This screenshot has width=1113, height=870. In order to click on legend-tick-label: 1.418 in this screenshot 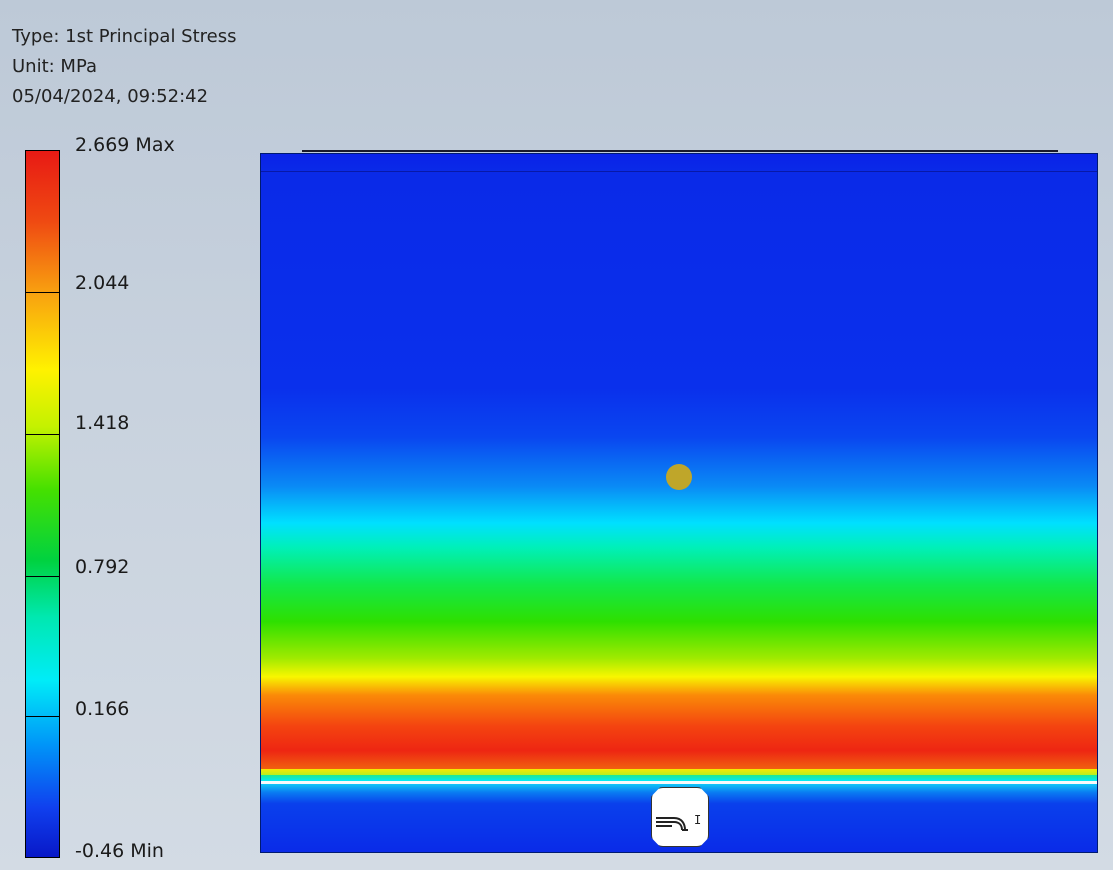, I will do `click(102, 423)`.